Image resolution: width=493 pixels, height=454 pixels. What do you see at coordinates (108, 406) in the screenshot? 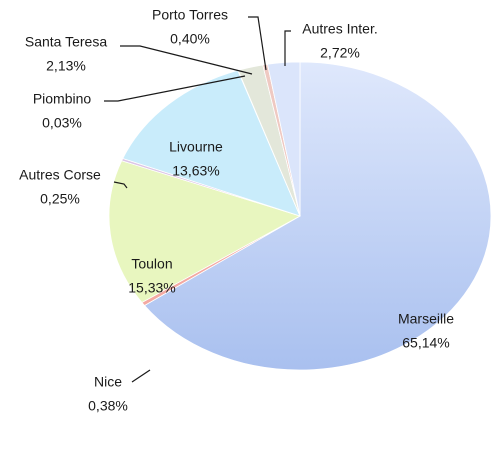
I see `slice-value-label: 0,38%` at bounding box center [108, 406].